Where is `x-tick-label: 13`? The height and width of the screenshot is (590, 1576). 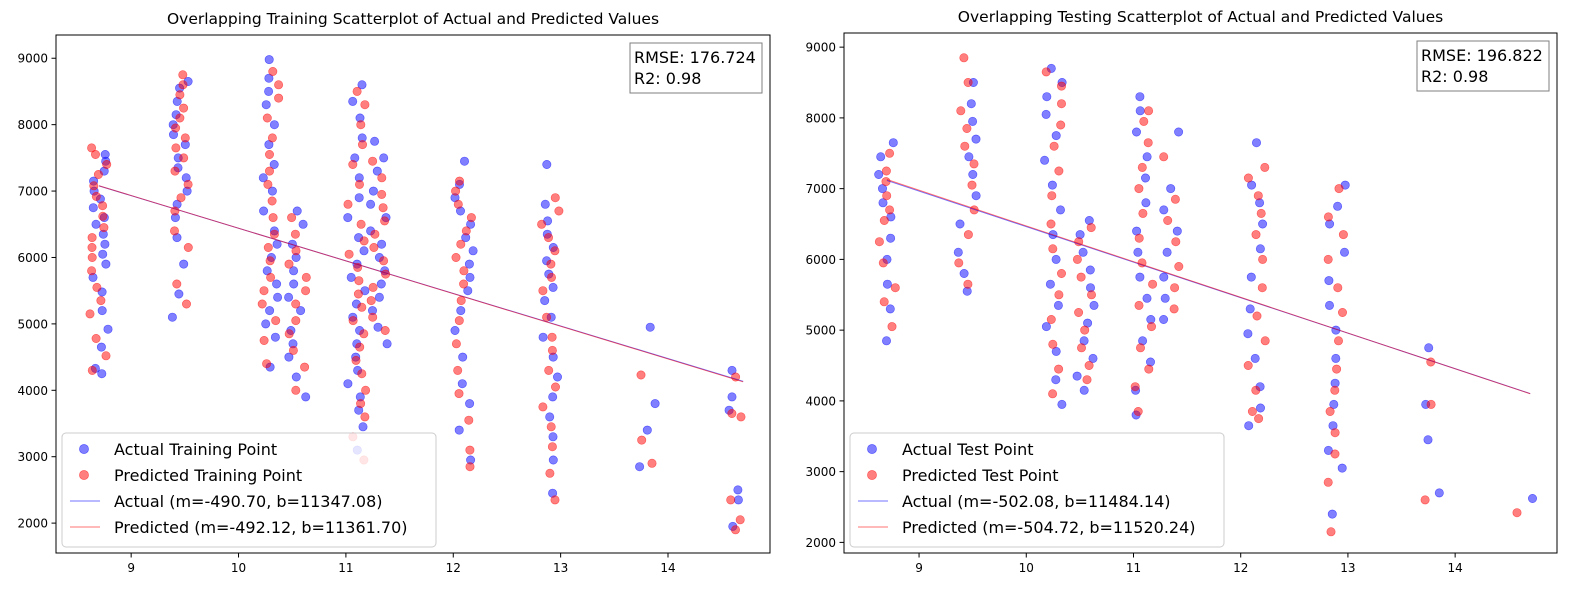 x-tick-label: 13 is located at coordinates (1347, 568).